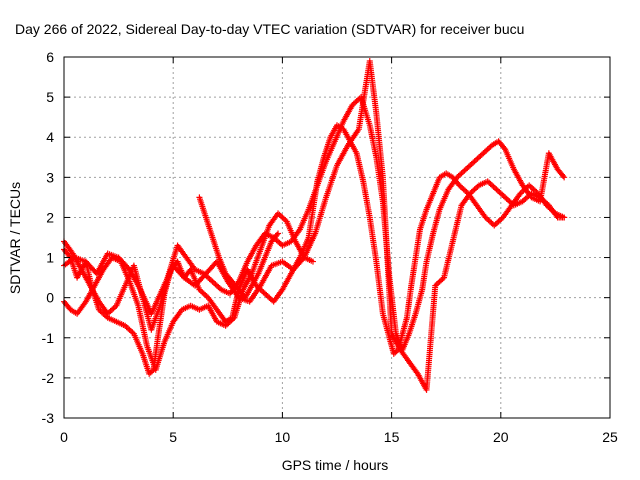  I want to click on x-tick-label: 5, so click(173, 437).